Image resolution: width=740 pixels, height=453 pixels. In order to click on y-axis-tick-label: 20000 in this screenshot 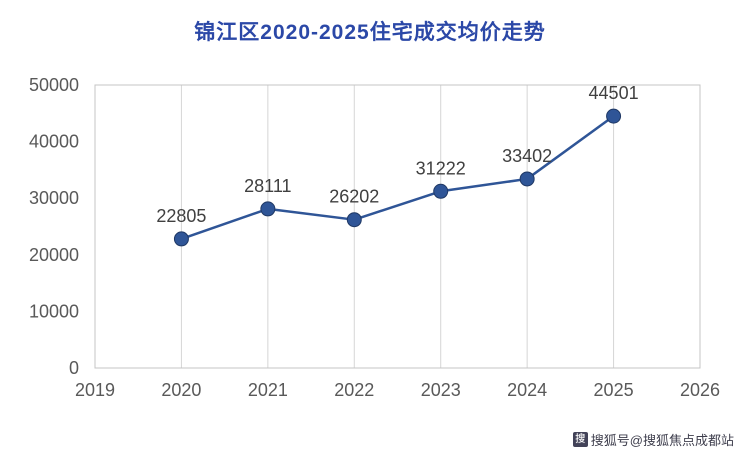, I will do `click(54, 255)`.